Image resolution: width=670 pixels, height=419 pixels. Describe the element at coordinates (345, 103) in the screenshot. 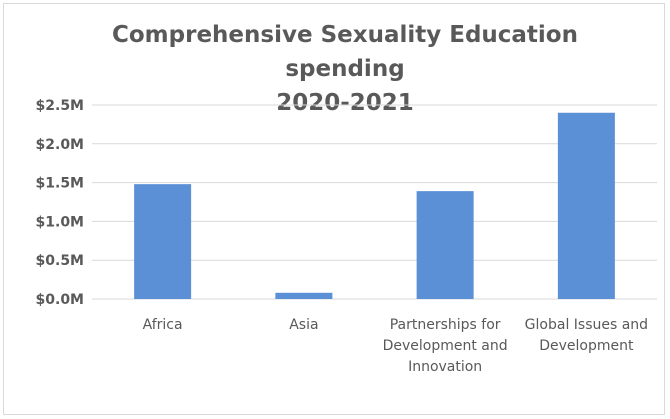

I see `chart-title-line-2: 2020-2021` at that location.